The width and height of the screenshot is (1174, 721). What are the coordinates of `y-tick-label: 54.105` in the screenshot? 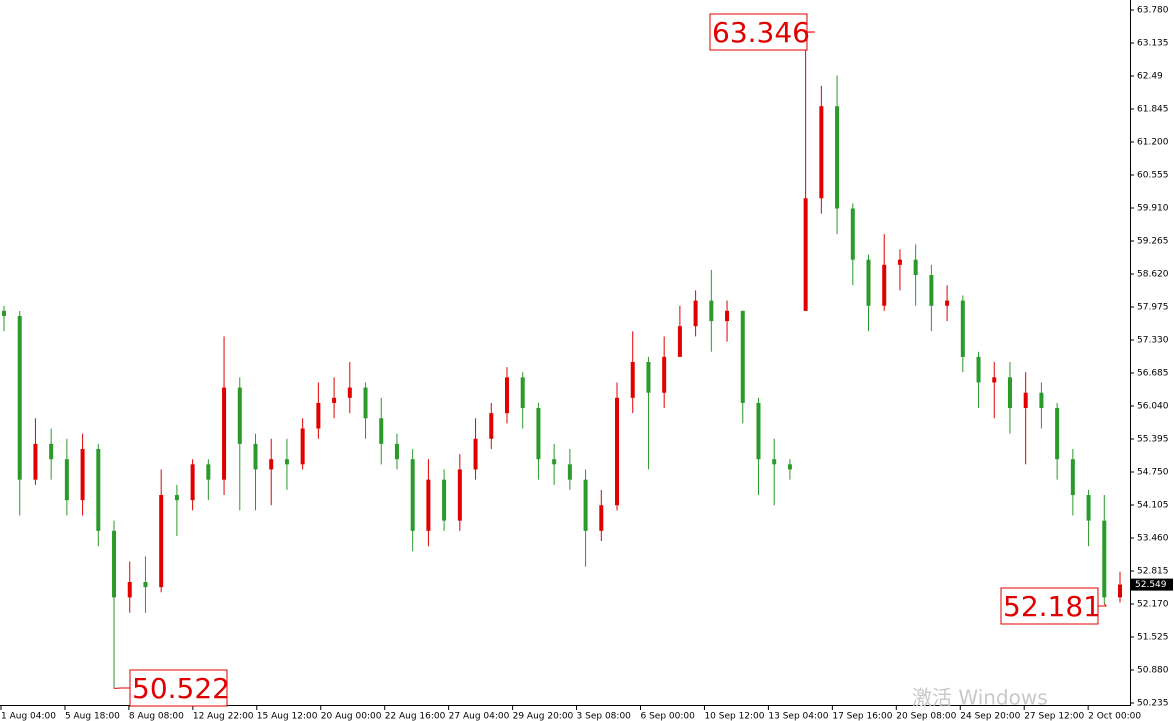 It's located at (1153, 506).